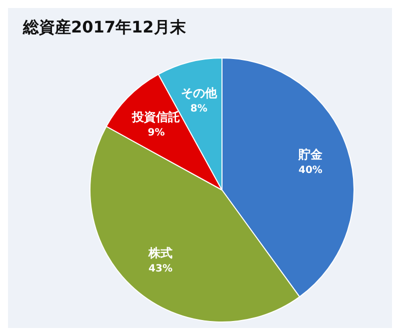 The image size is (400, 336). I want to click on data-label: 9%, so click(156, 133).